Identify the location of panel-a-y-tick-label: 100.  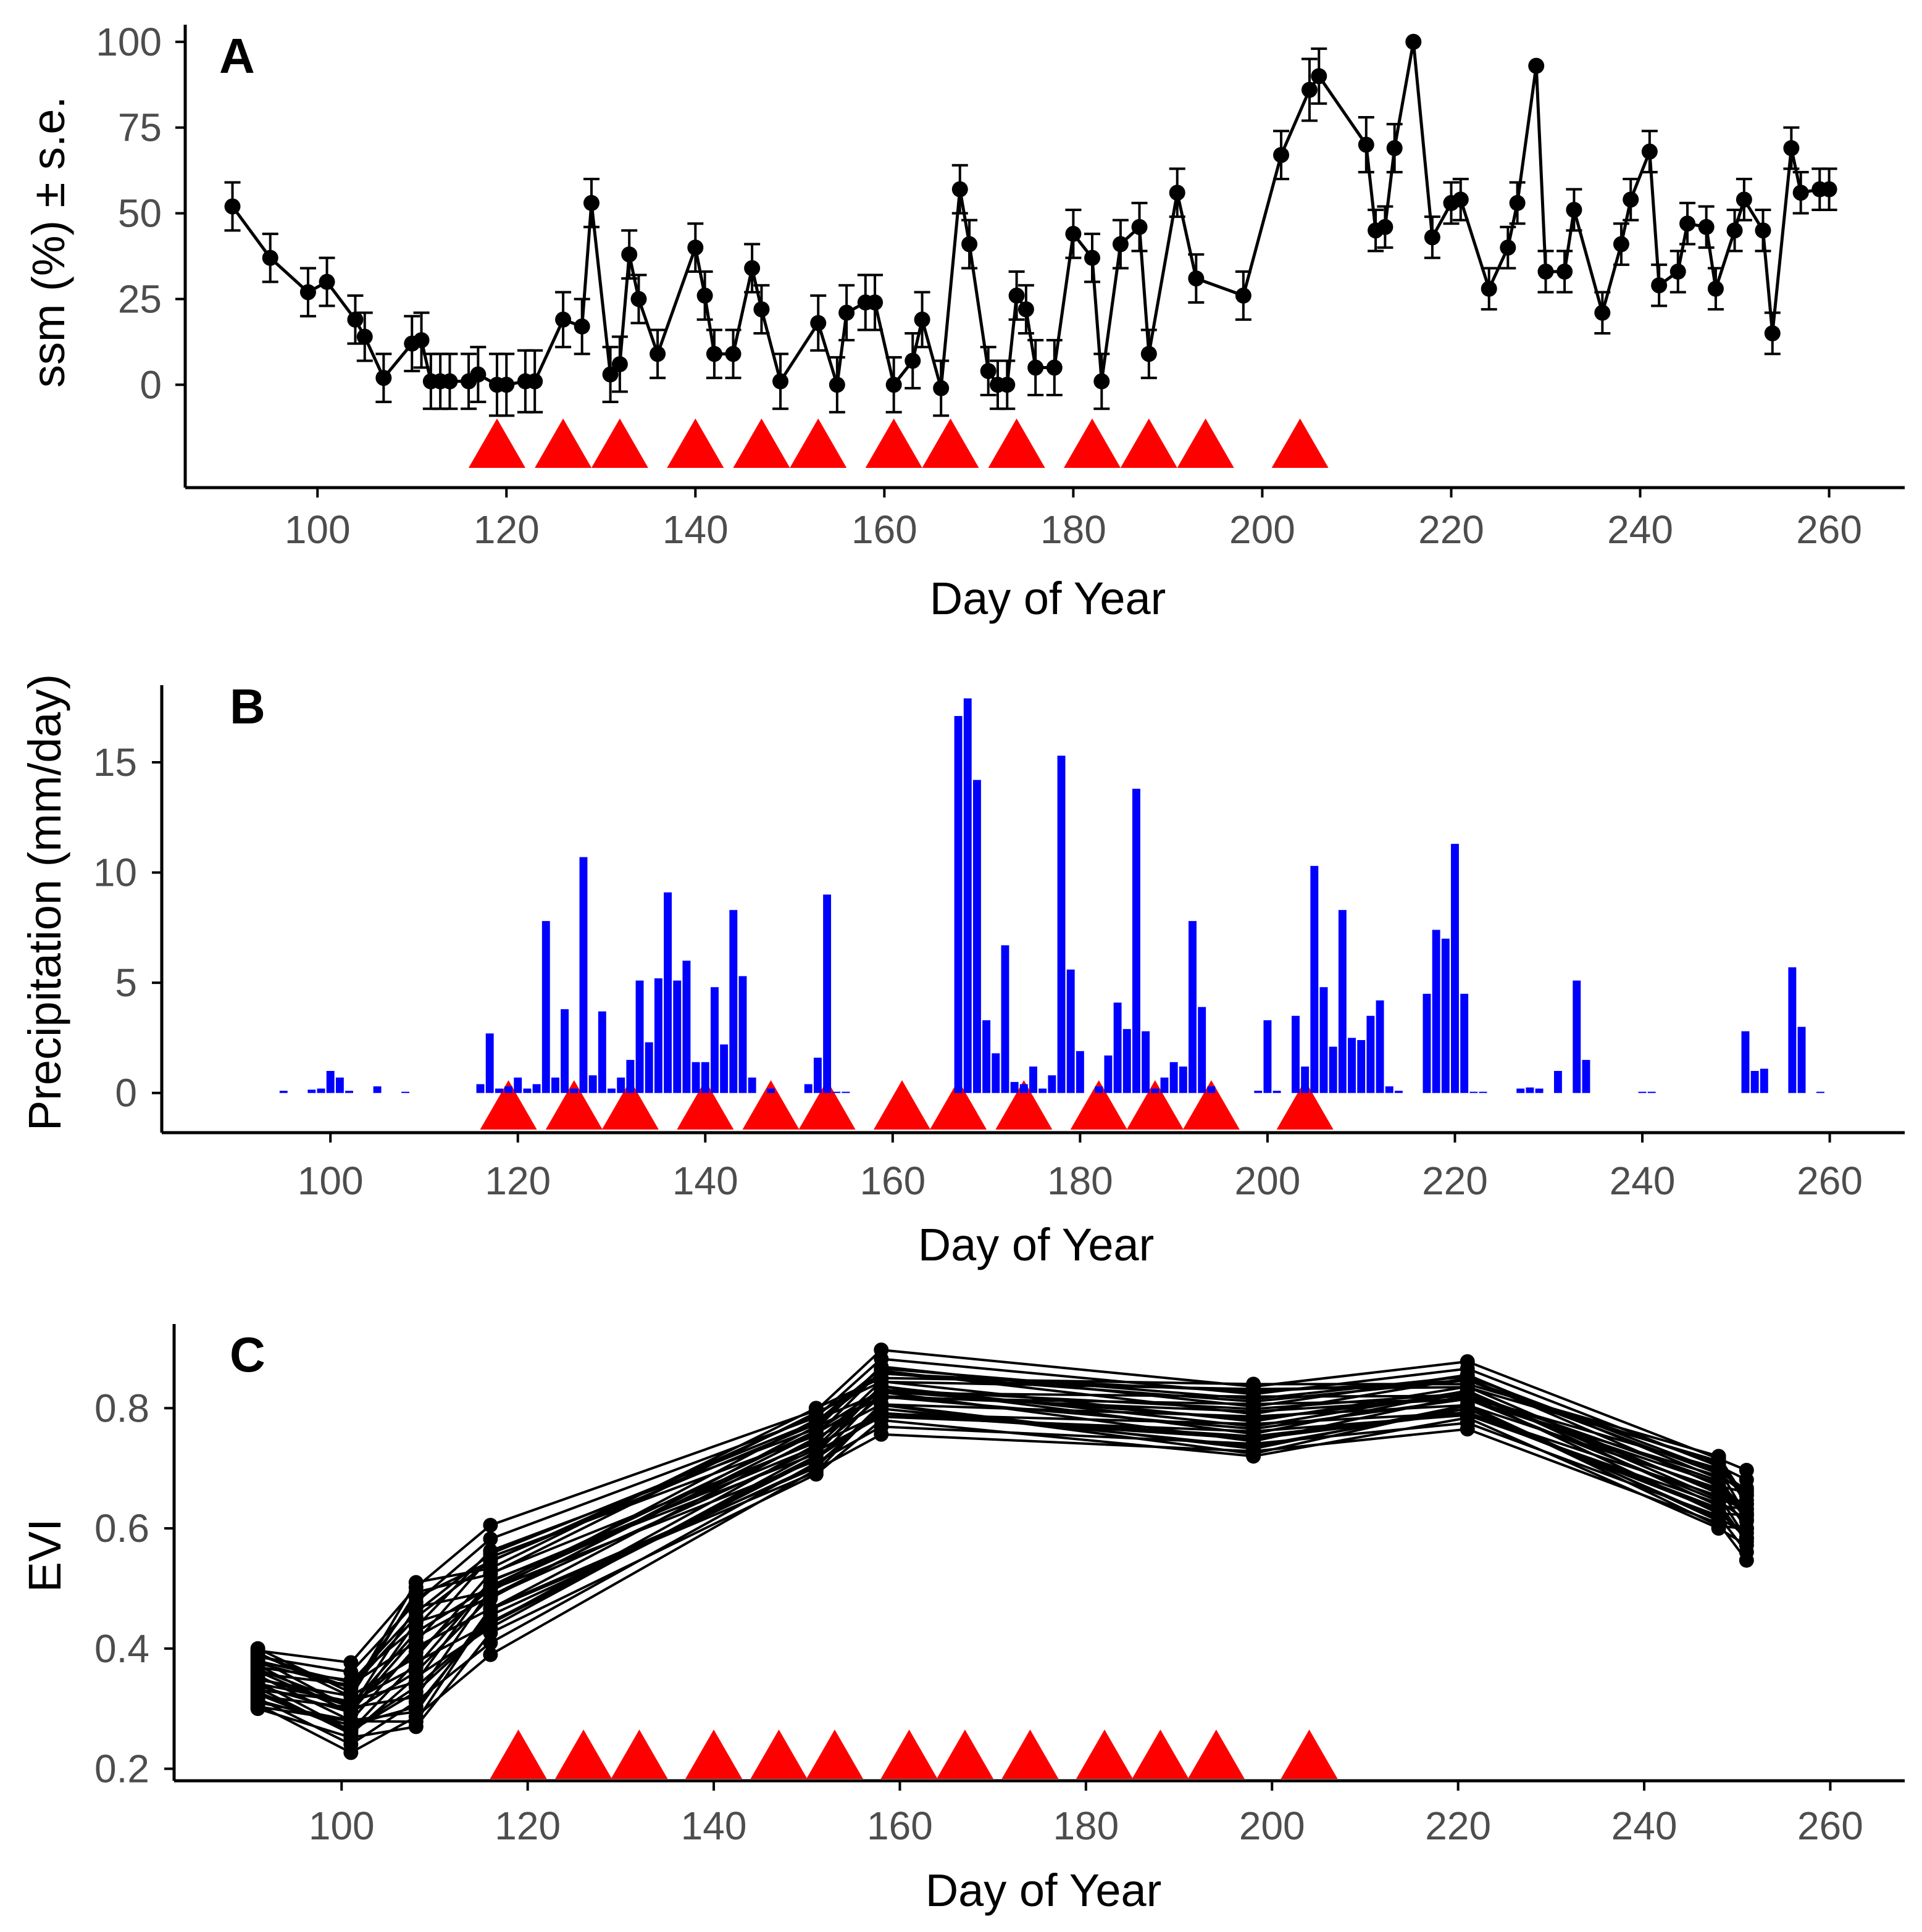
(129, 42).